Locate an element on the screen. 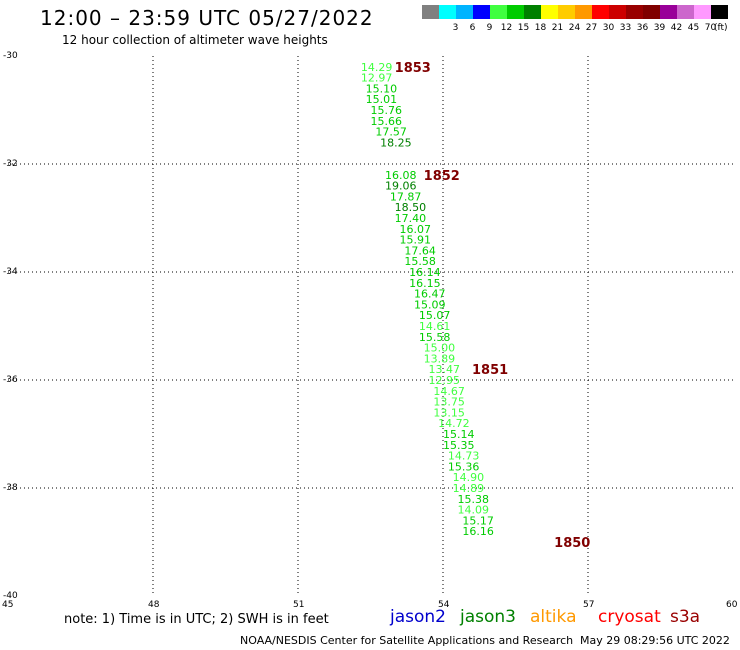 The width and height of the screenshot is (740, 650). longitude-label: 60 is located at coordinates (732, 605).